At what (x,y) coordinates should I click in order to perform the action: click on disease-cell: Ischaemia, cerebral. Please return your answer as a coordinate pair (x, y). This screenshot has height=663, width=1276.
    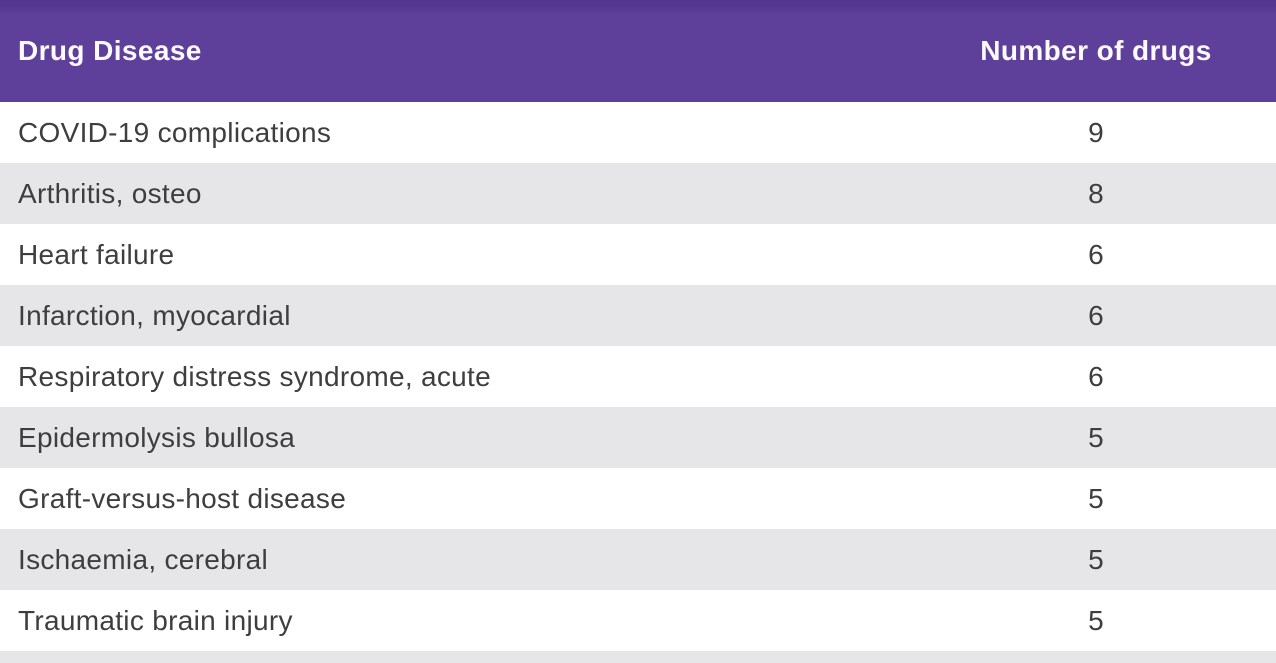
    Looking at the image, I should click on (143, 559).